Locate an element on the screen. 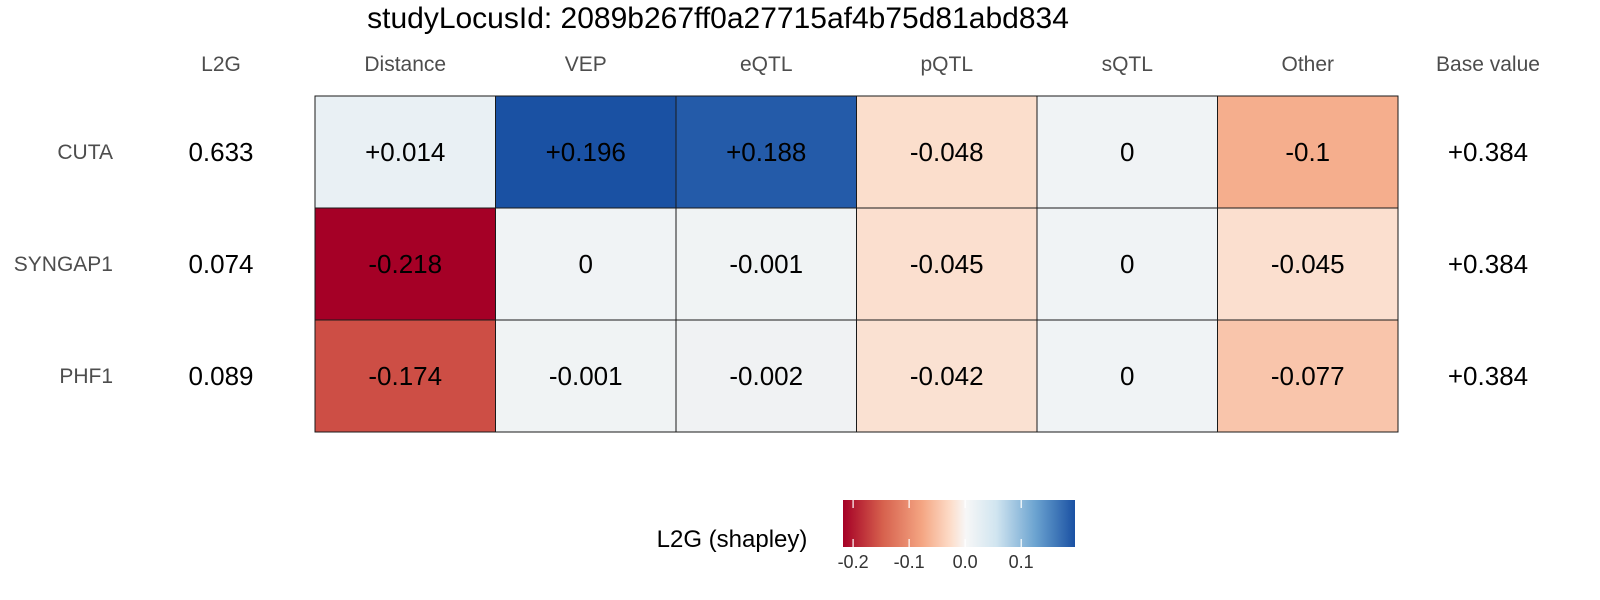 The image size is (1600, 600). legend: L2G (shapley) -0.2 -0.1 0.0 0.1 is located at coordinates (866, 536).